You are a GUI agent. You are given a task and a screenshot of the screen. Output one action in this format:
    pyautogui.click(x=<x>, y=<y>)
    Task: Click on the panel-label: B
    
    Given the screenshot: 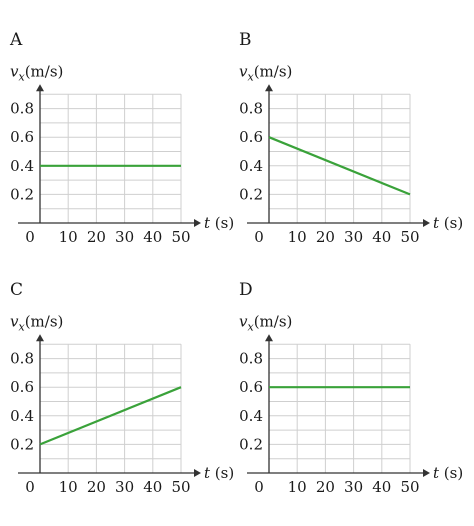 What is the action you would take?
    pyautogui.click(x=245, y=40)
    